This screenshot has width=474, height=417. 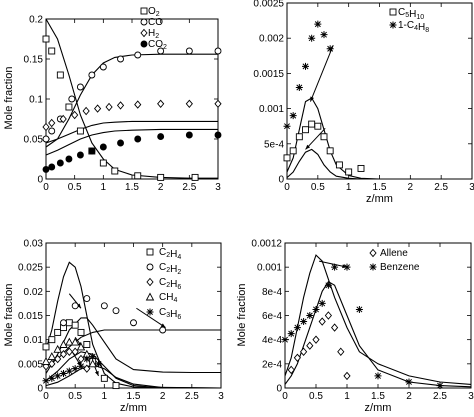 I want to click on y-tick-label: 0.1, so click(x=36, y=100).